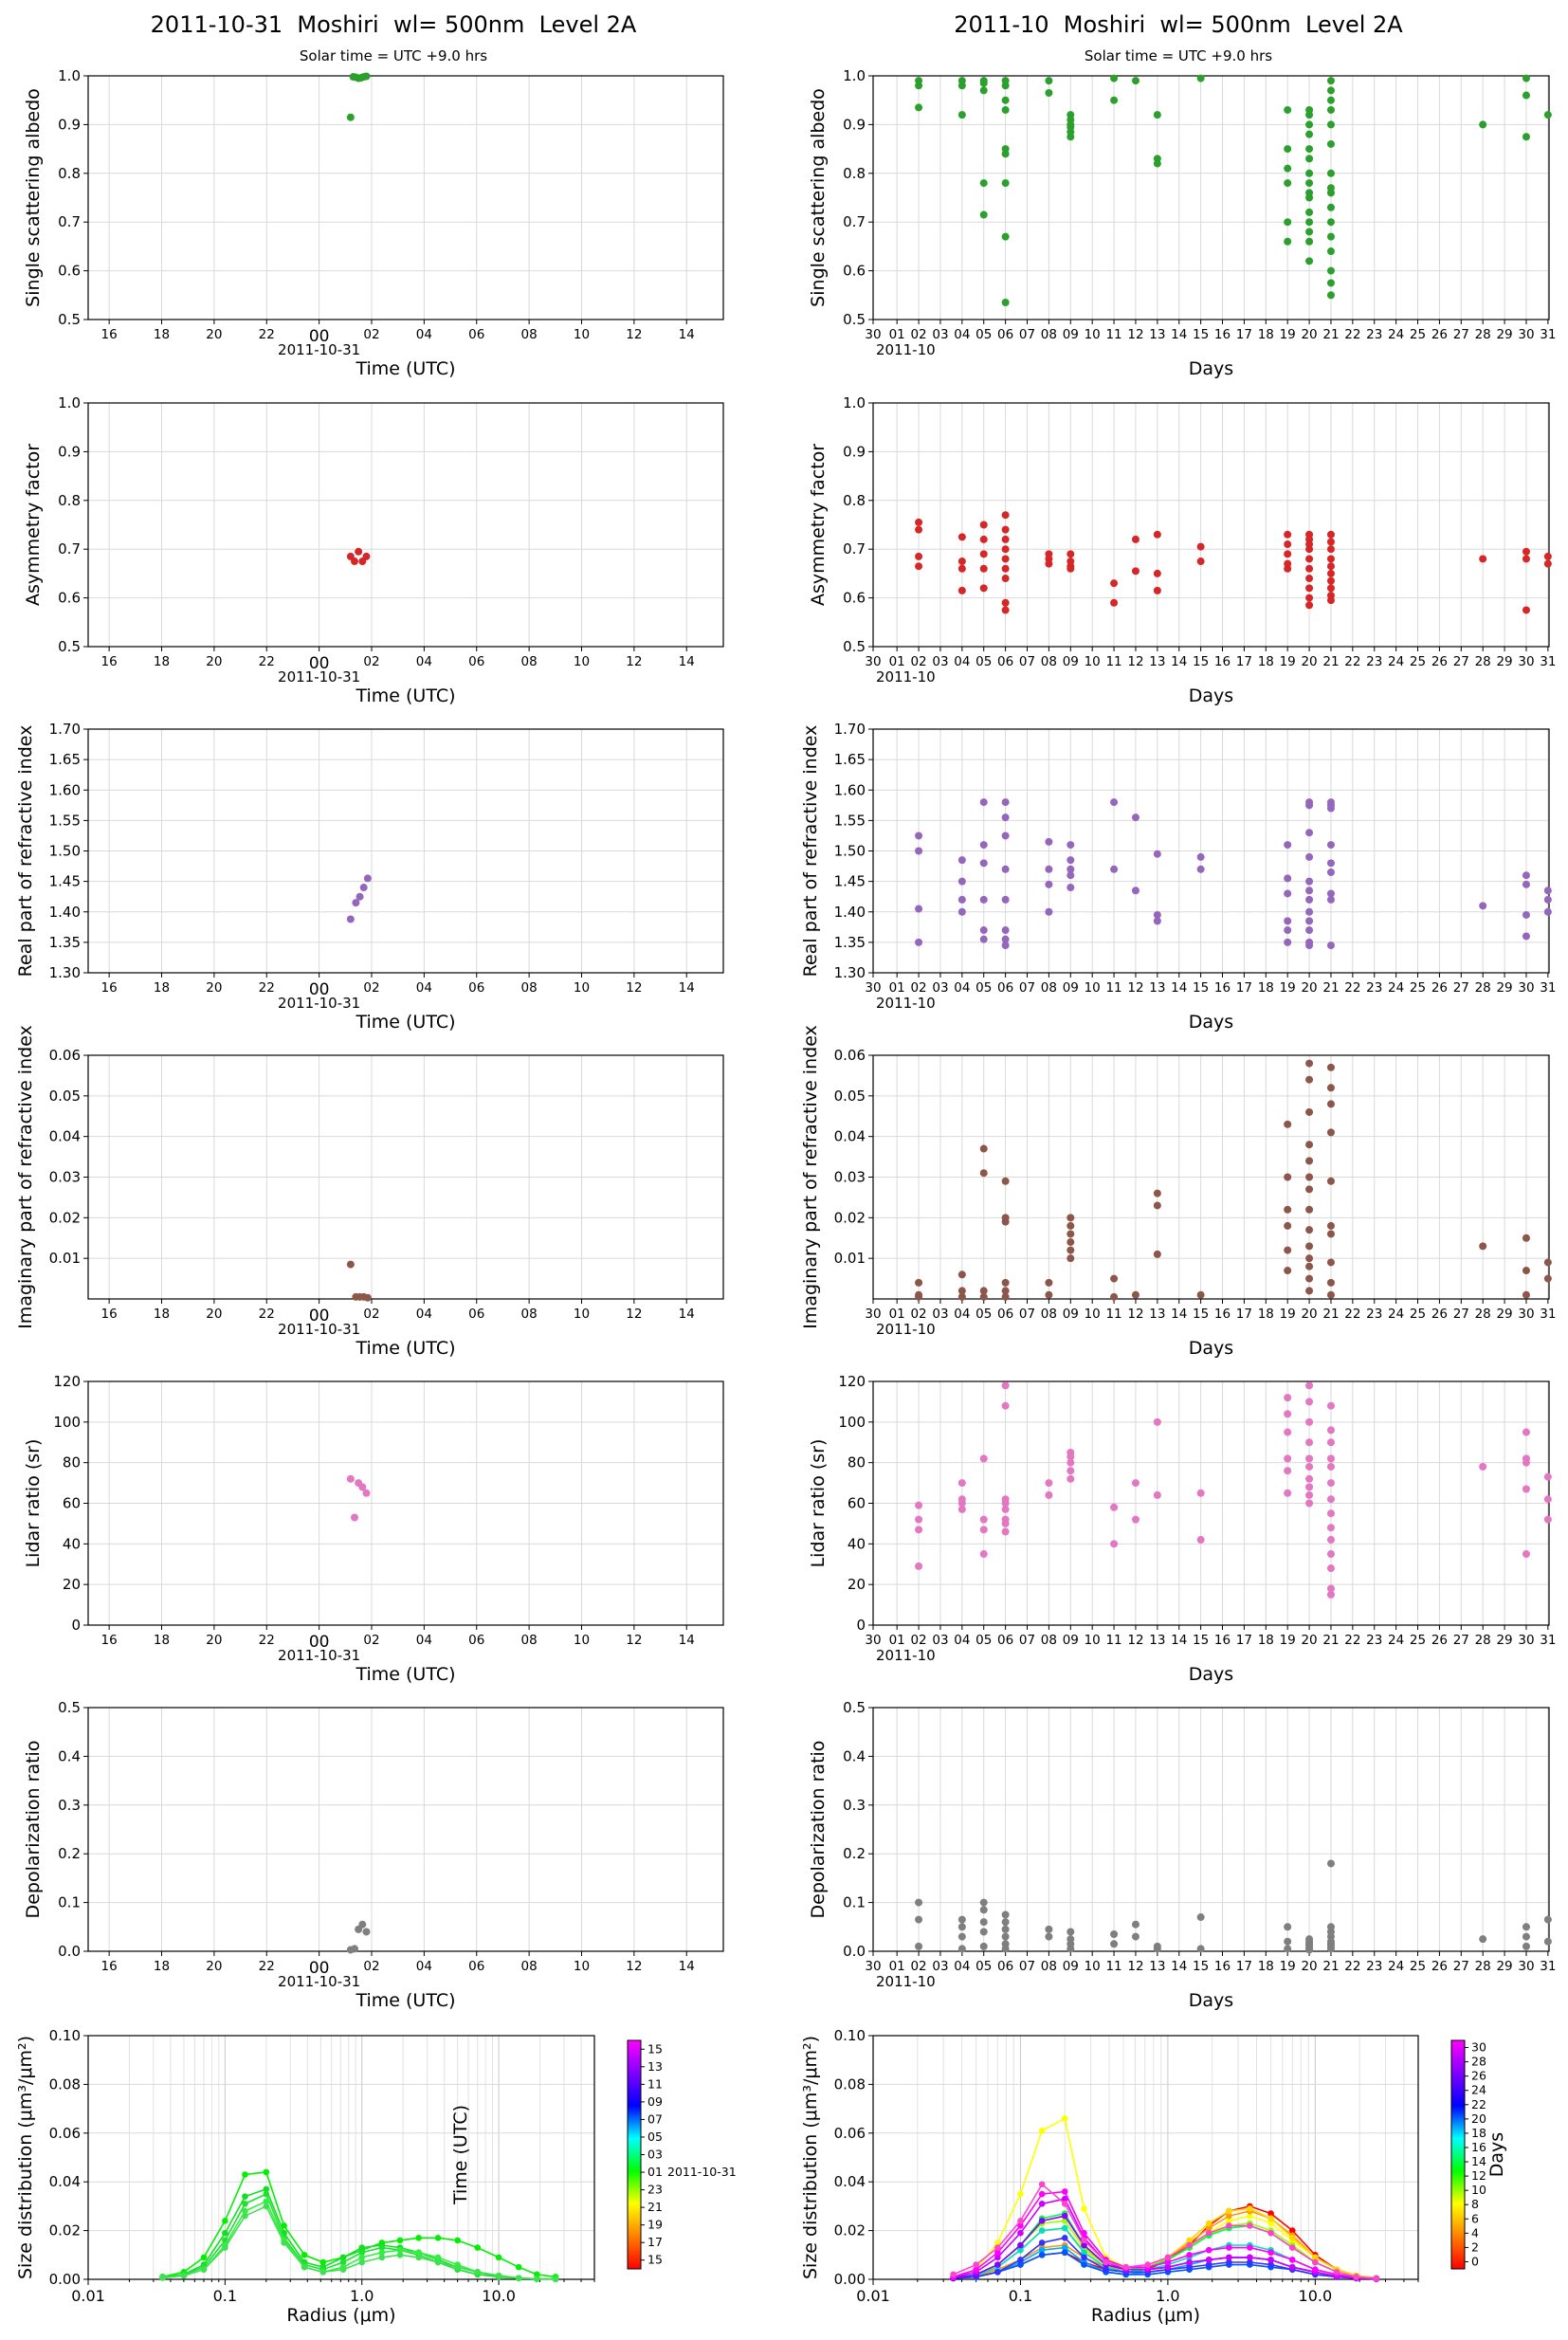 The width and height of the screenshot is (1568, 2340). Describe the element at coordinates (655, 2242) in the screenshot. I see `colorbar-tick-label: 17` at that location.